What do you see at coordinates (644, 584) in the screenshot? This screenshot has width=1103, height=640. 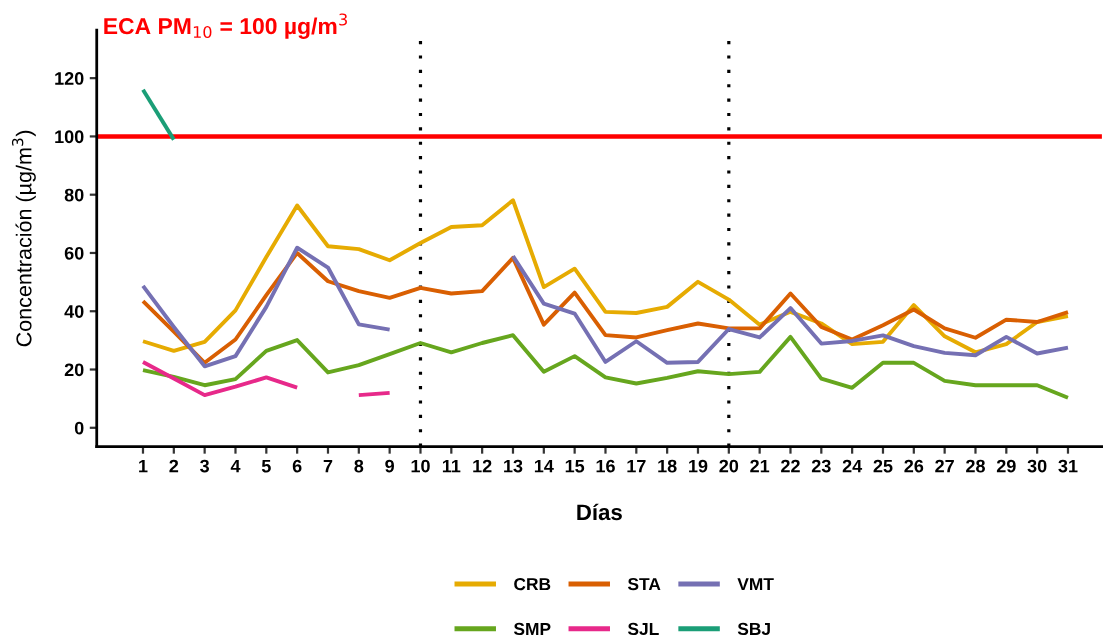 I see `legend-label: STA` at bounding box center [644, 584].